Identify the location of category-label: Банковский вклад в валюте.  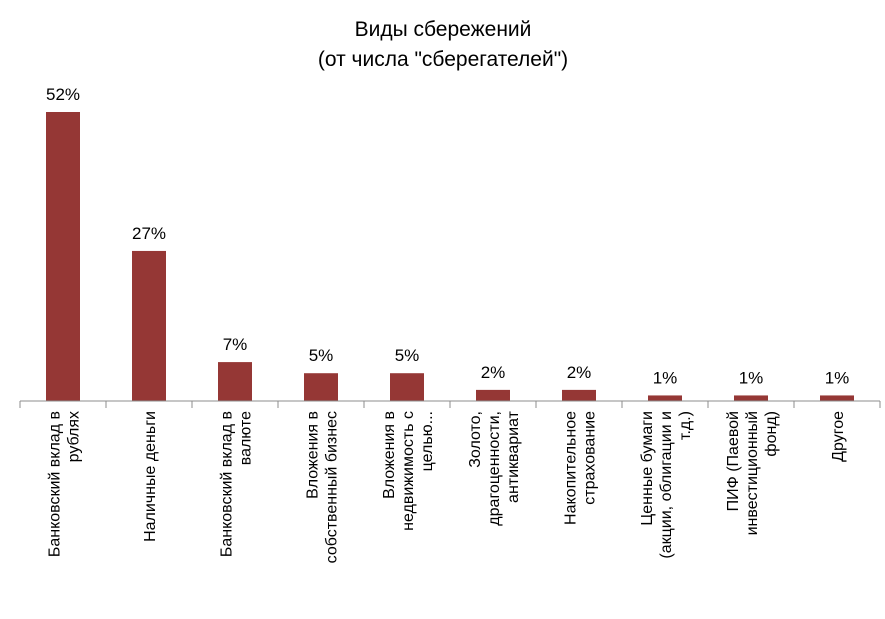
(237, 484).